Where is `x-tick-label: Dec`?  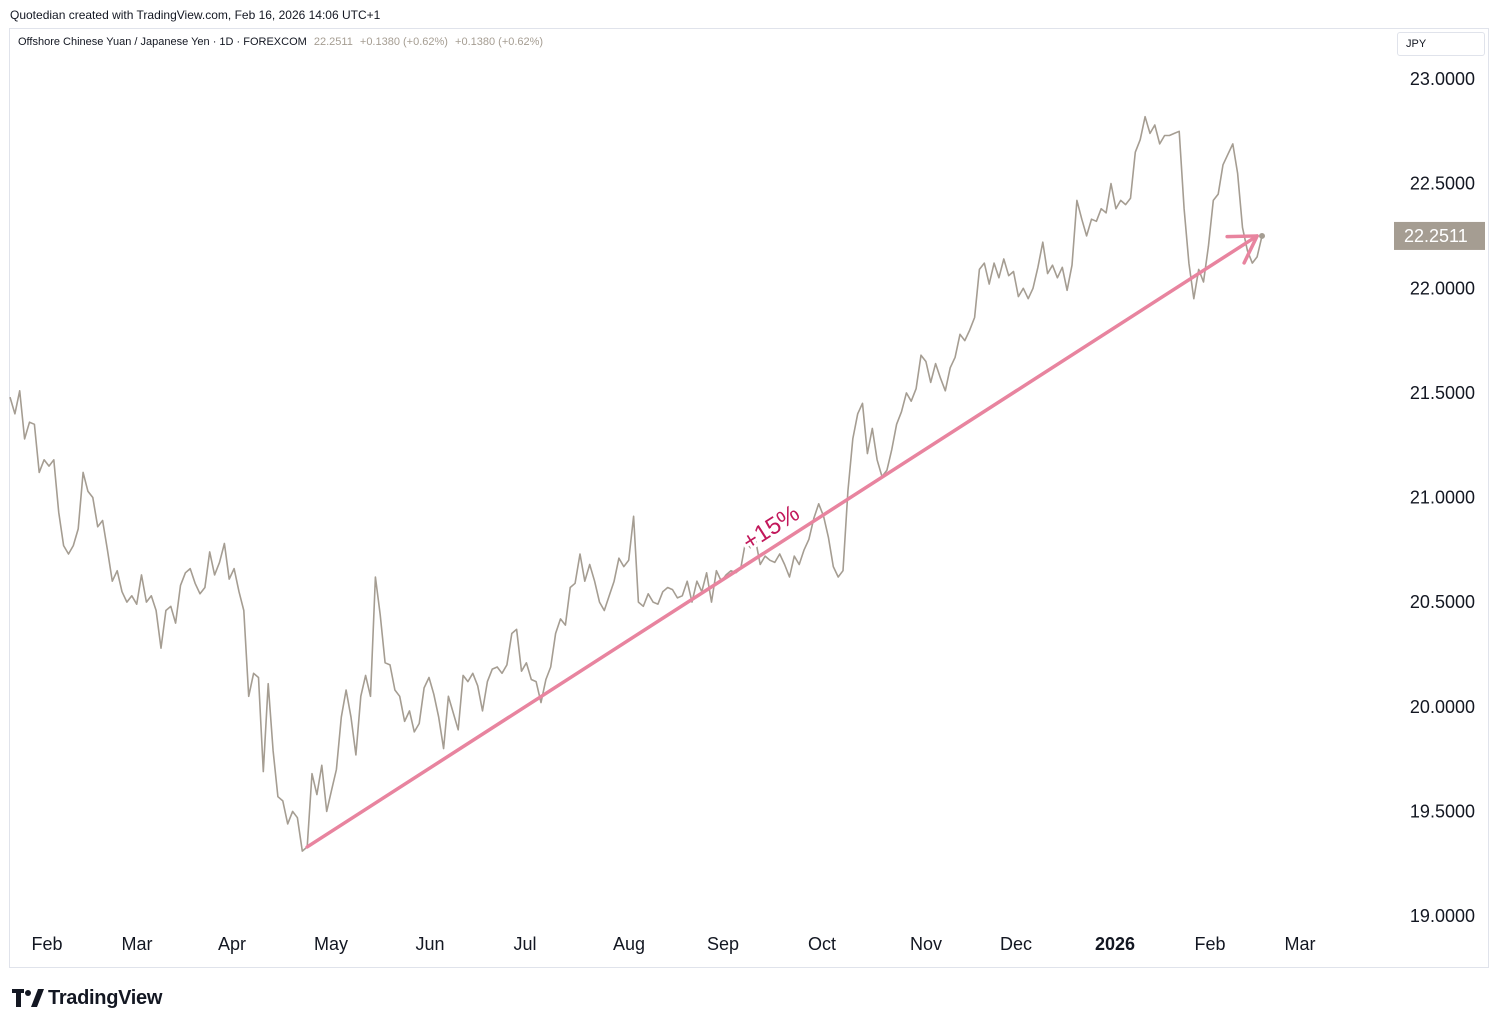
x-tick-label: Dec is located at coordinates (1016, 944).